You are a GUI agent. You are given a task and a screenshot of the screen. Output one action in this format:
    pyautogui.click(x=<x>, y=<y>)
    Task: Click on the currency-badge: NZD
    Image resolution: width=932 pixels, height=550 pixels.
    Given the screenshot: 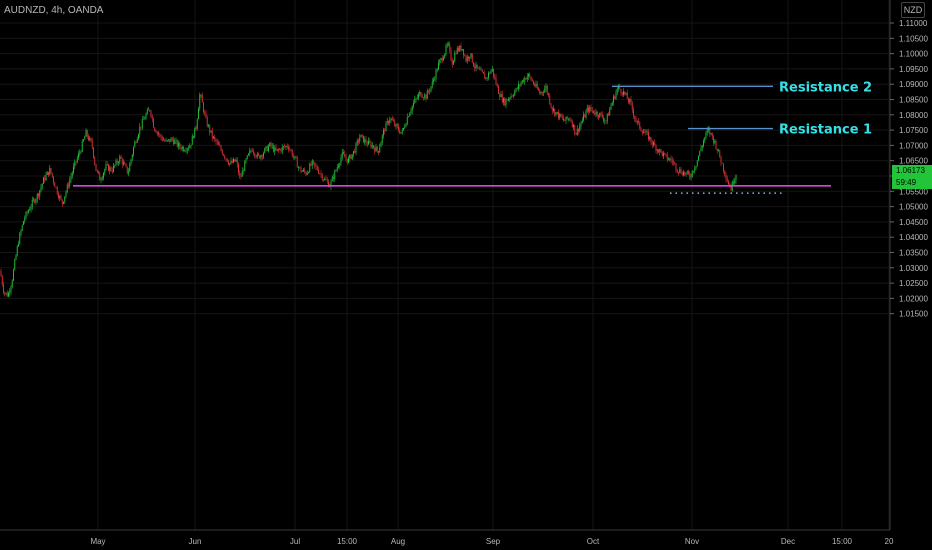 What is the action you would take?
    pyautogui.click(x=913, y=10)
    